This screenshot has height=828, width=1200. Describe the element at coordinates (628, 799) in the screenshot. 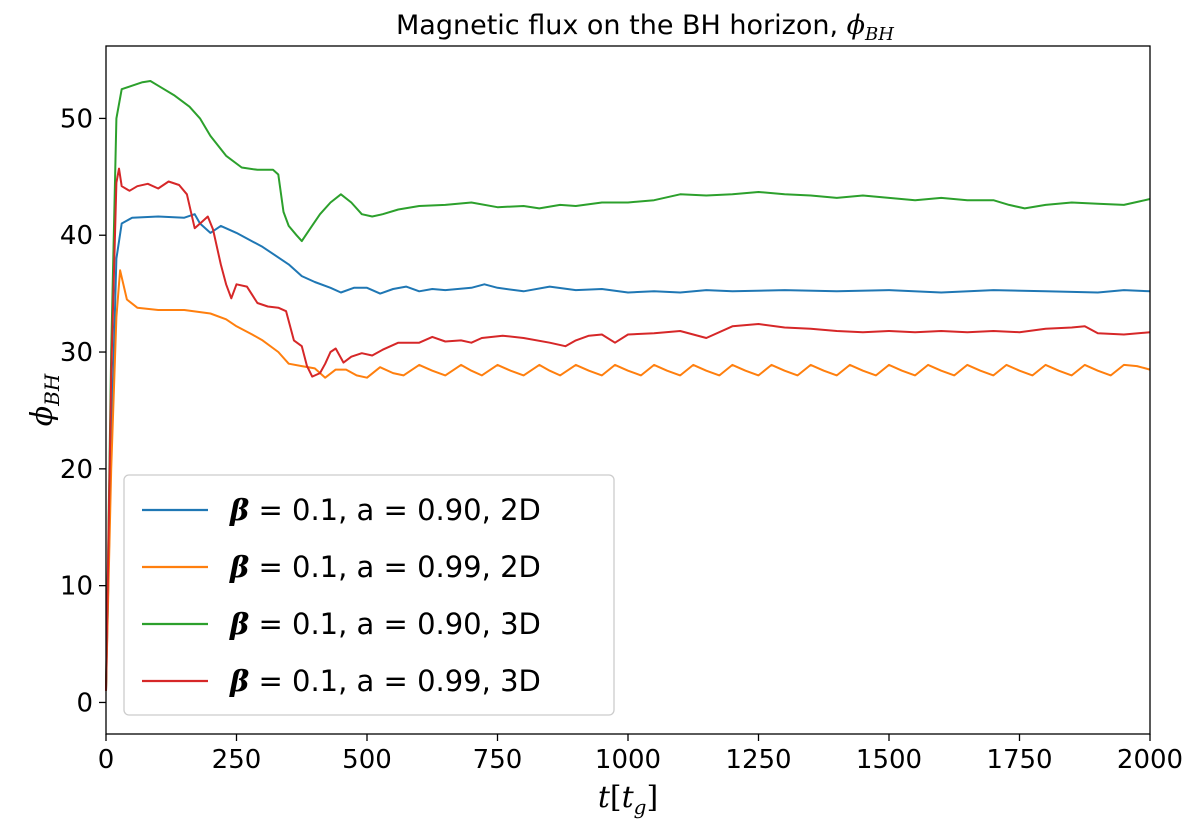

I see `x-axis-label: t[tg]` at that location.